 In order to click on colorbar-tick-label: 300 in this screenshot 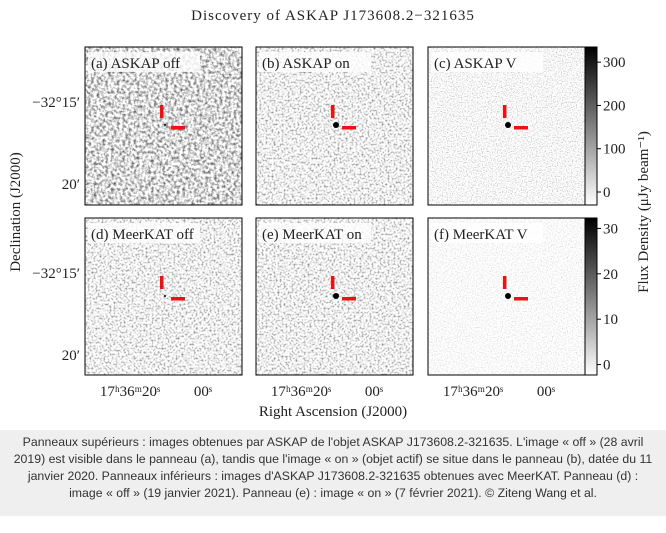, I will do `click(614, 63)`.